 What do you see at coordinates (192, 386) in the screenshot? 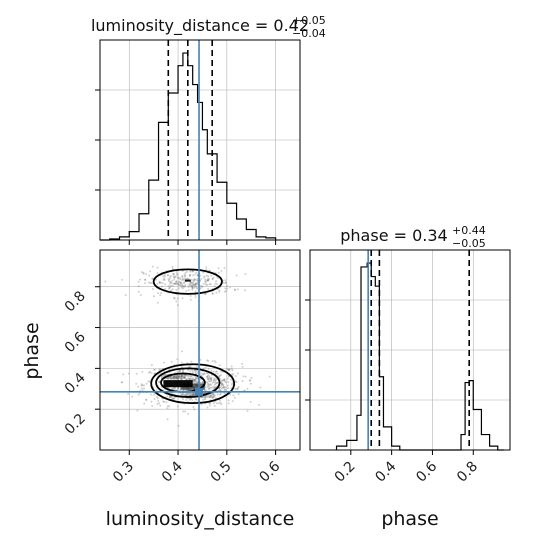
I see `density-block` at bounding box center [192, 386].